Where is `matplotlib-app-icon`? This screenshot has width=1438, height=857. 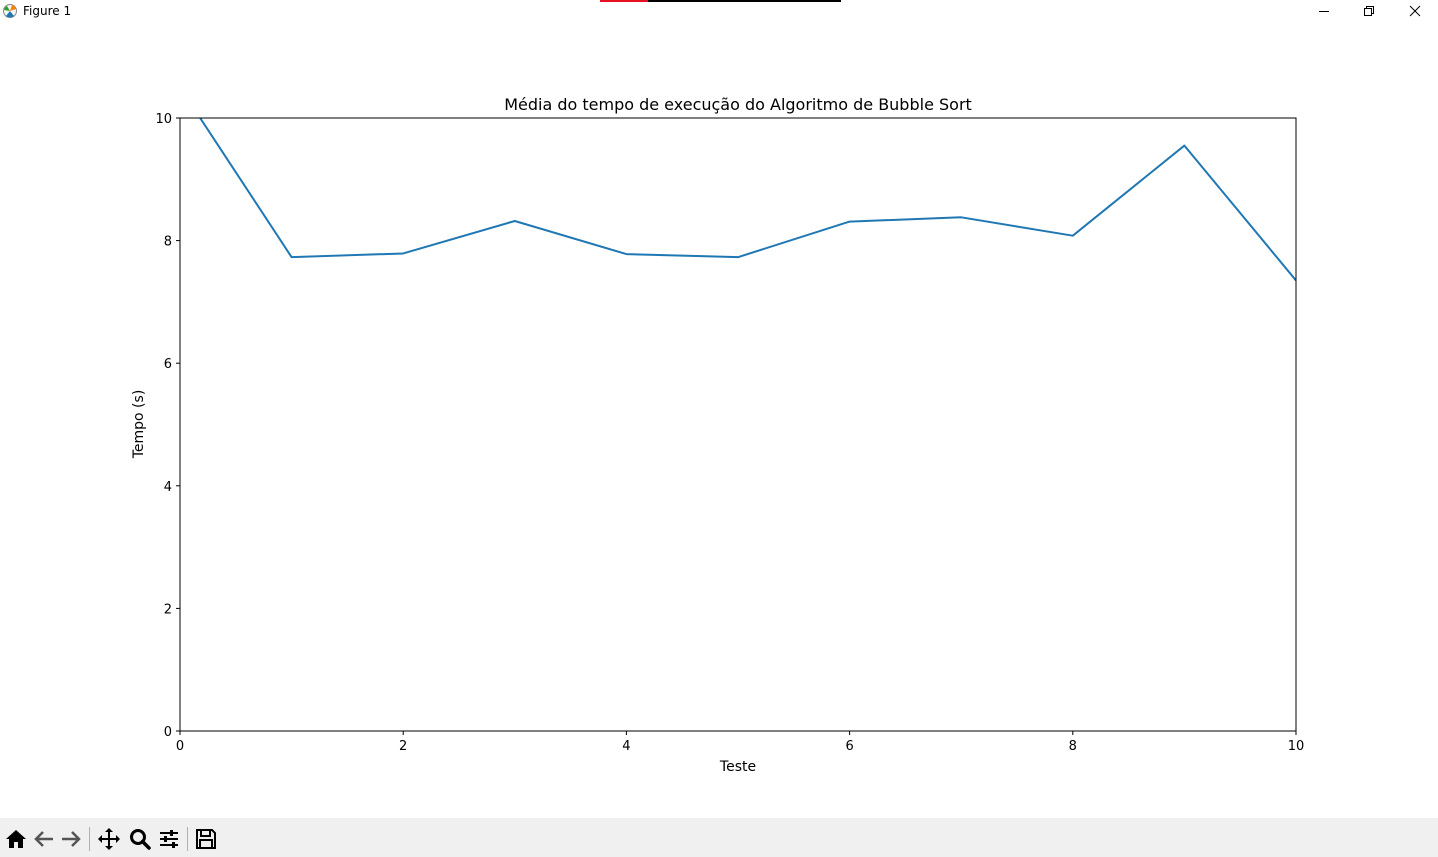
matplotlib-app-icon is located at coordinates (10, 11).